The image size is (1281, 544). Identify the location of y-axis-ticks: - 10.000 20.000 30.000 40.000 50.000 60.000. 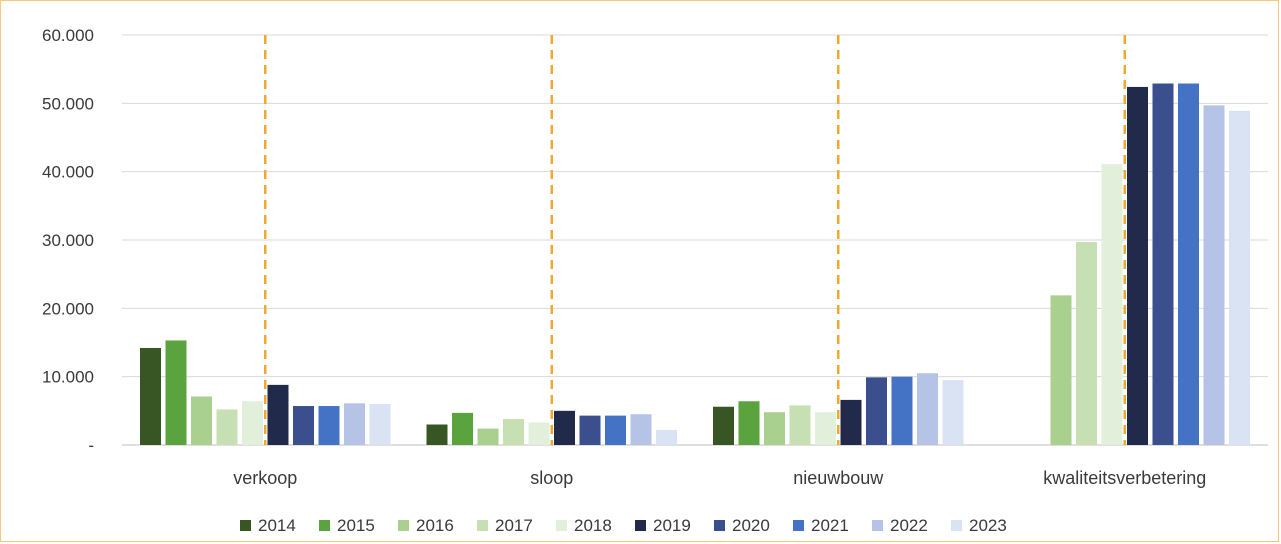
(68, 240).